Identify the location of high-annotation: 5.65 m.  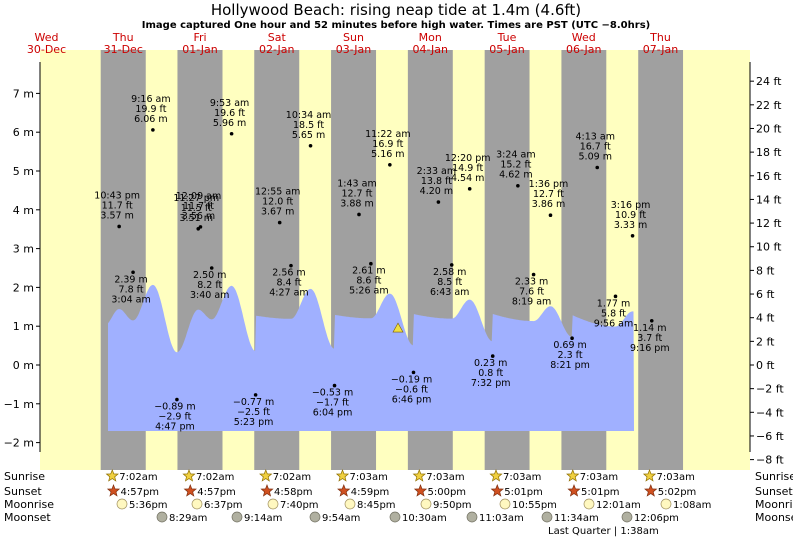
(308, 135).